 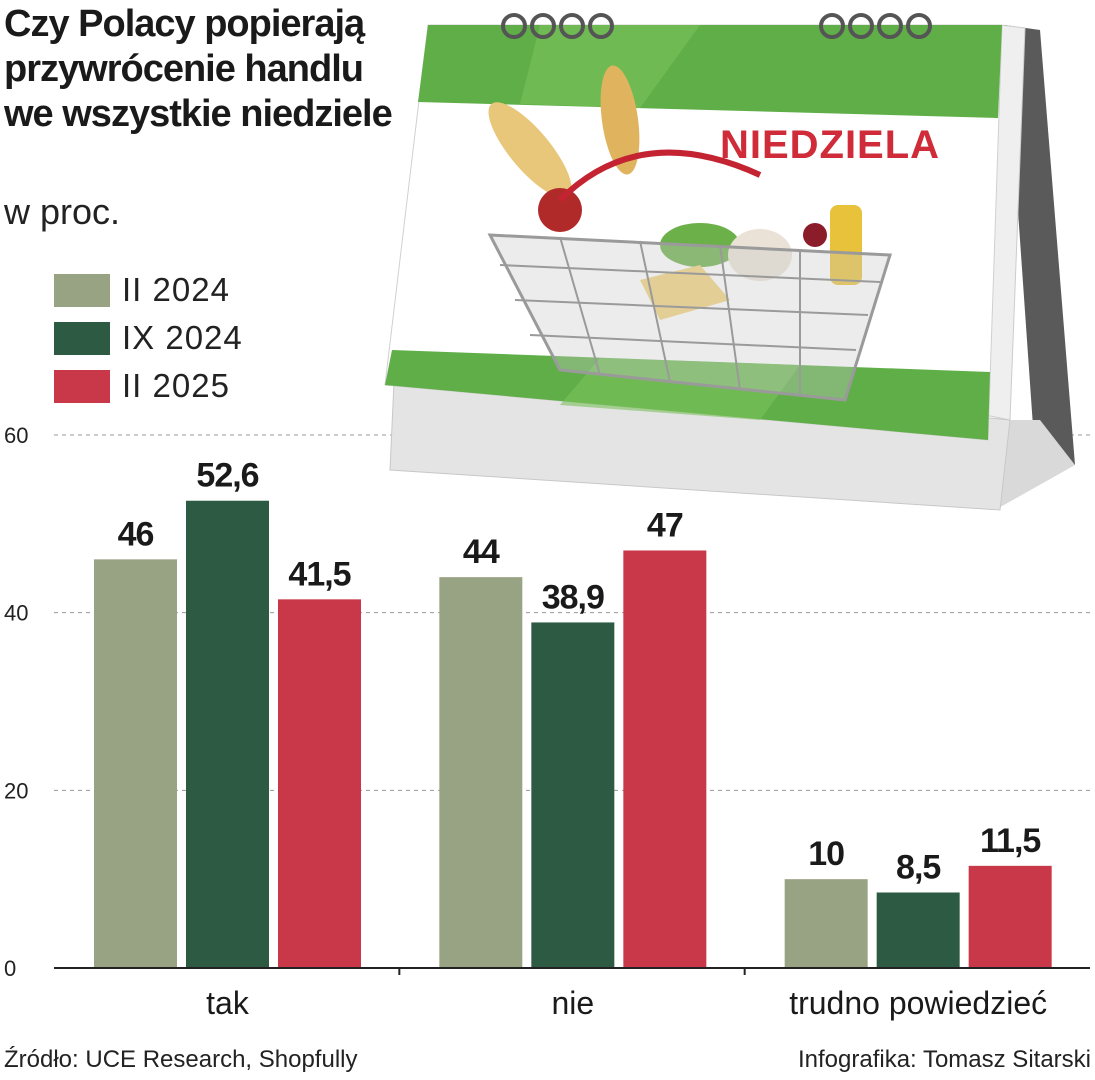 What do you see at coordinates (716, 26) in the screenshot?
I see `calendar-rings` at bounding box center [716, 26].